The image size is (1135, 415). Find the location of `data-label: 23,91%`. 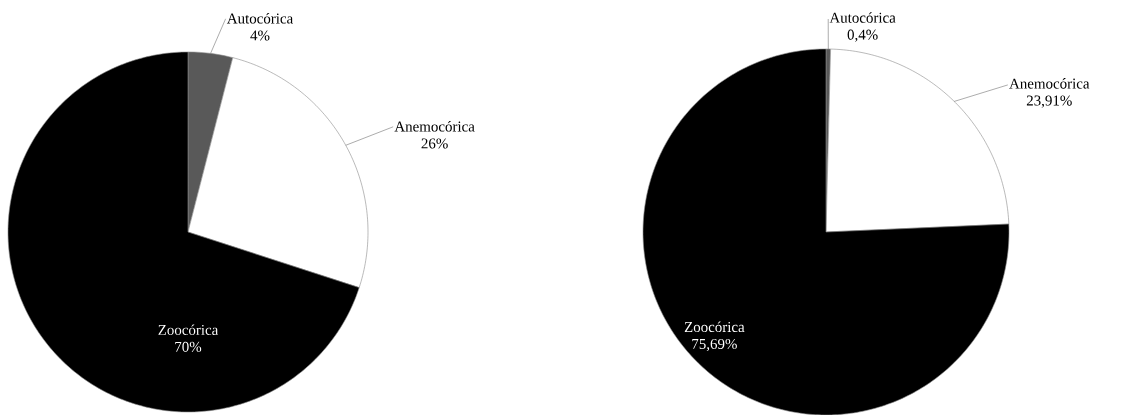

data-label: 23,91% is located at coordinates (1049, 101).